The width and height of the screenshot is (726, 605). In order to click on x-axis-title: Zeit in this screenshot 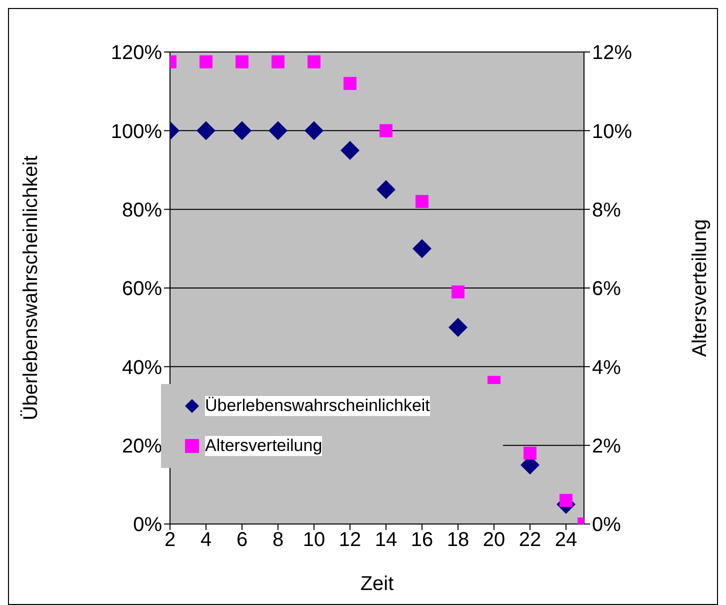, I will do `click(377, 584)`.